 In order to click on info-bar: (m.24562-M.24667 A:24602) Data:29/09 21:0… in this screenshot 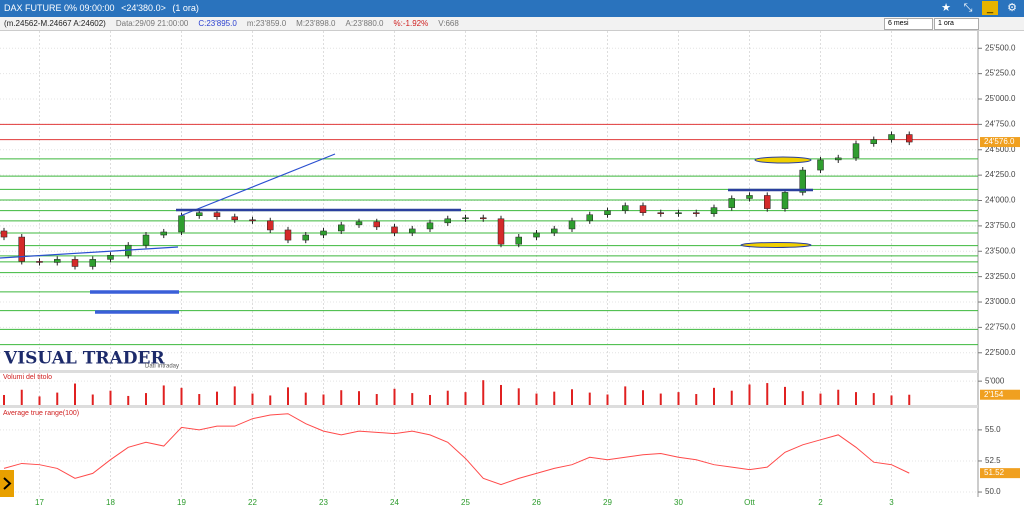, I will do `click(512, 24)`.